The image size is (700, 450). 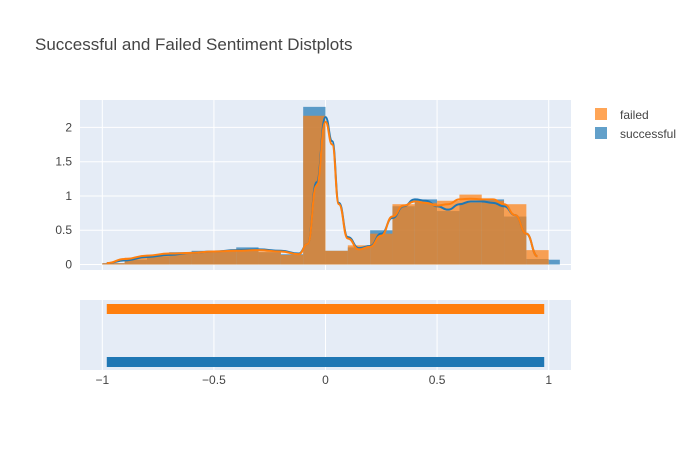 I want to click on x-tick-label: 0.5, so click(x=437, y=380).